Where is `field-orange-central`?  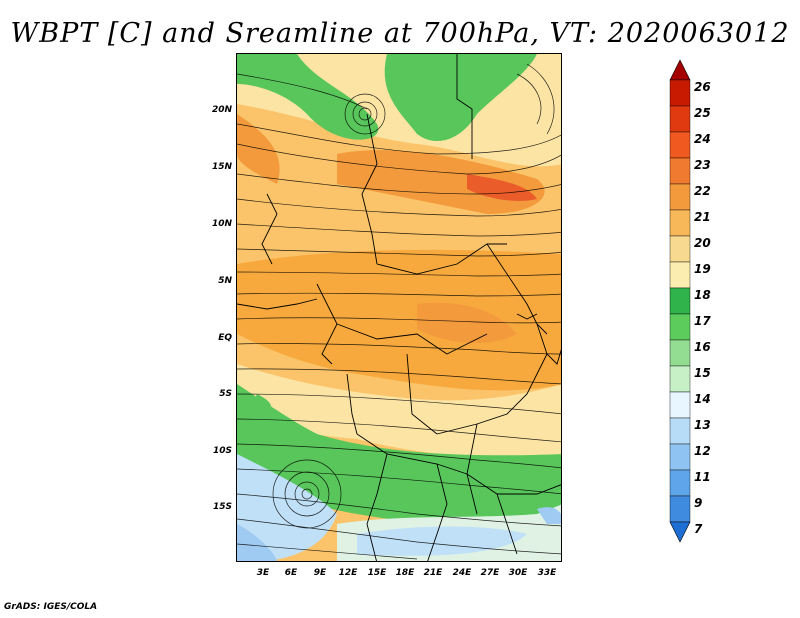
field-orange-central is located at coordinates (399, 320).